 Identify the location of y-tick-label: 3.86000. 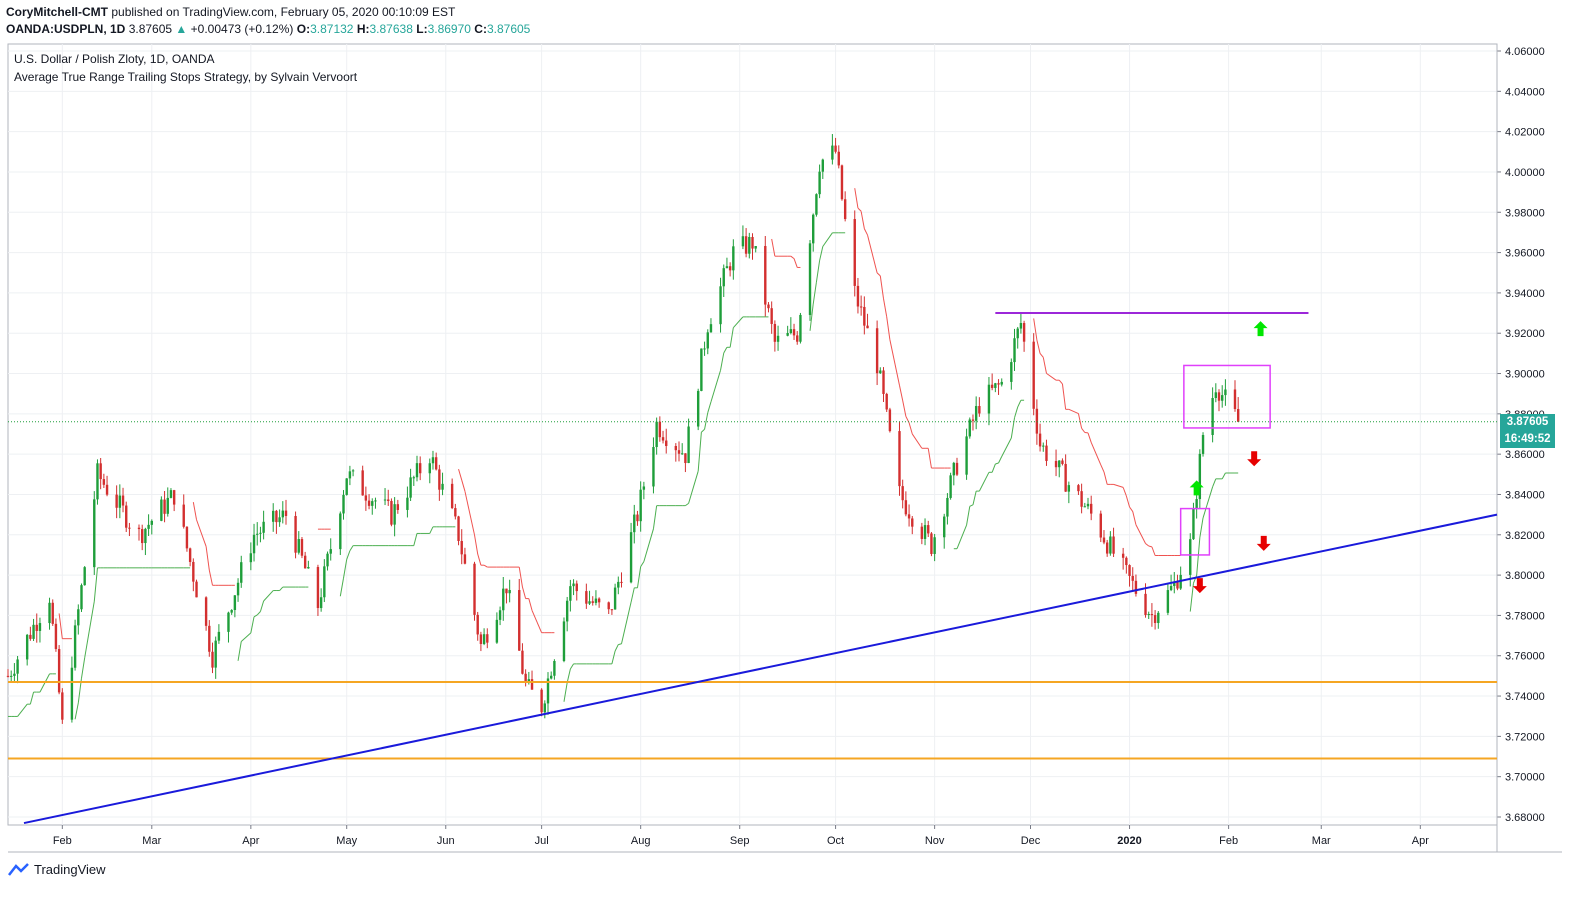
(1525, 455).